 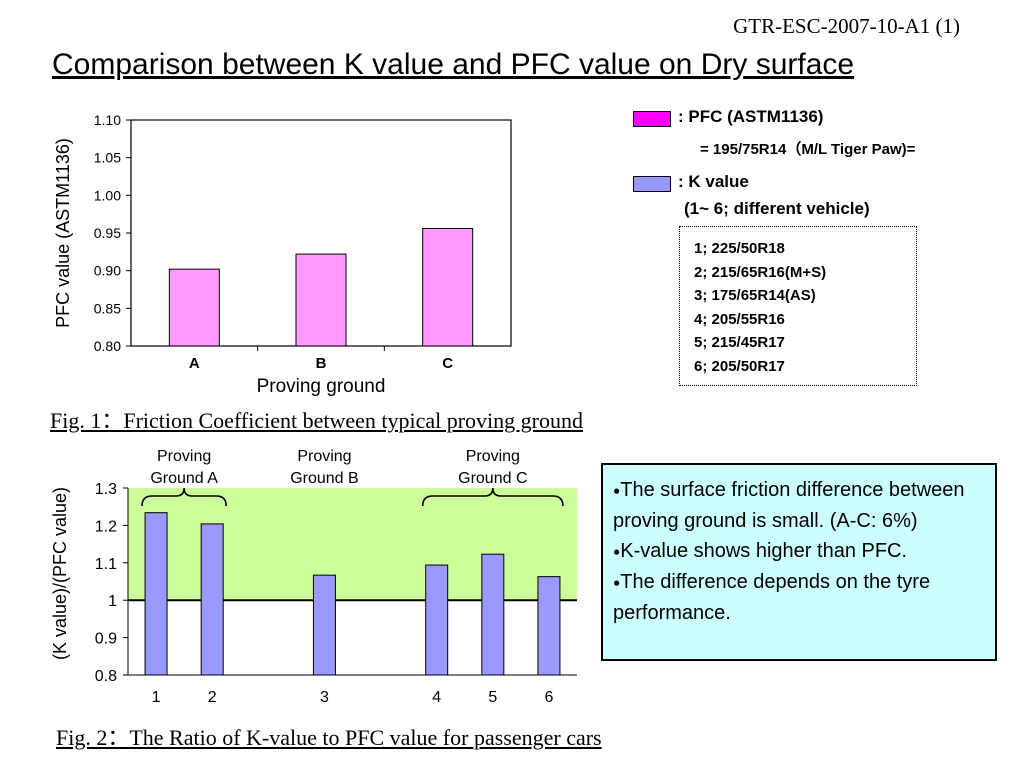 I want to click on group-label: Ground B, so click(x=324, y=478).